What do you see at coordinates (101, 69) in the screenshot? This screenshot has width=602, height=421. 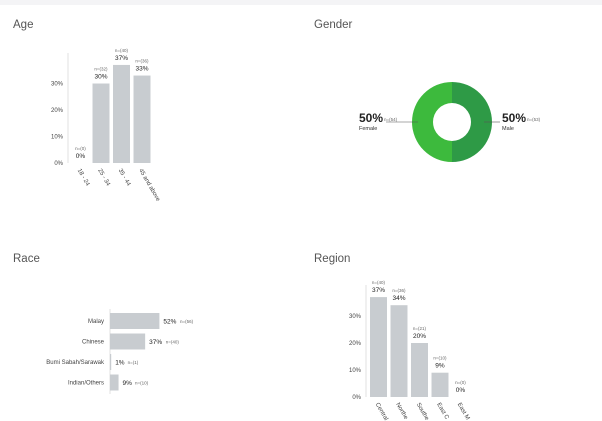 I see `age-n-label: n=(32)` at bounding box center [101, 69].